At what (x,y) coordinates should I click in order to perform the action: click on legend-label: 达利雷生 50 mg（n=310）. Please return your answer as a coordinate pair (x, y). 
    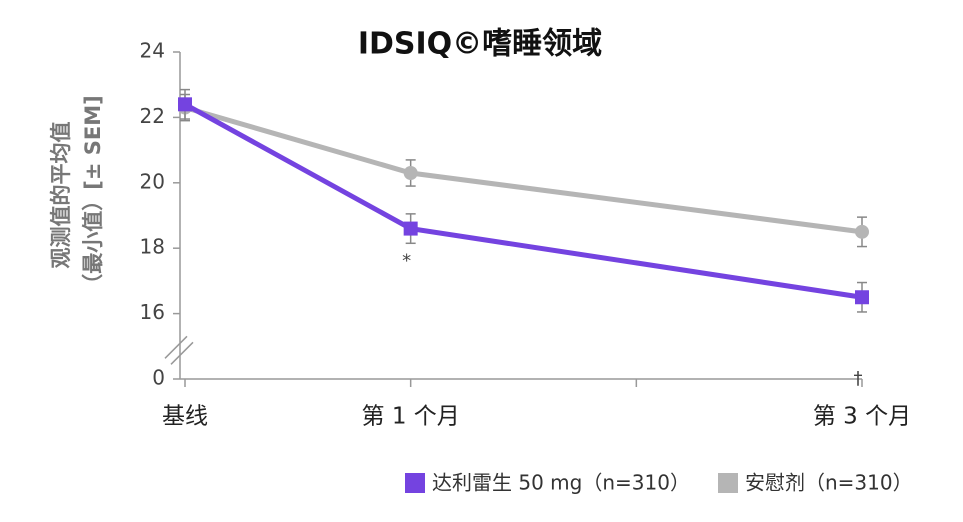
    Looking at the image, I should click on (561, 483).